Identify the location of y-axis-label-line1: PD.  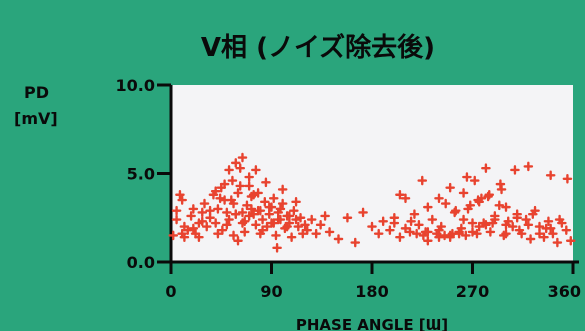
(36, 92).